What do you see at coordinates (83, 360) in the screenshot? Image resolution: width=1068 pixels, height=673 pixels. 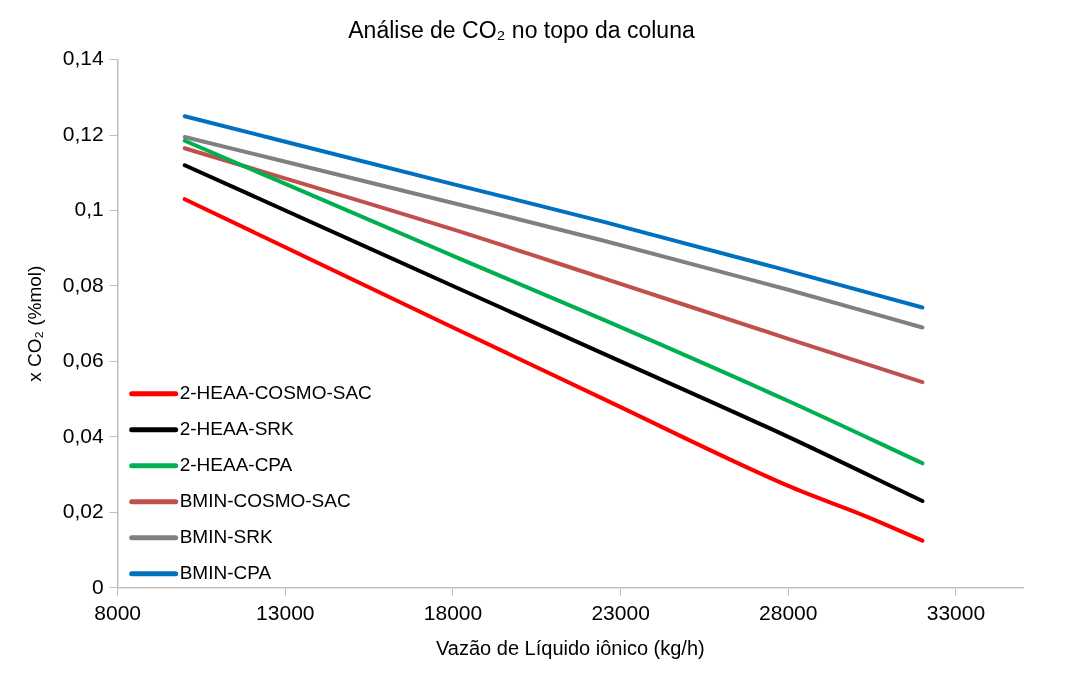 I see `y-tick-label: 0,06` at bounding box center [83, 360].